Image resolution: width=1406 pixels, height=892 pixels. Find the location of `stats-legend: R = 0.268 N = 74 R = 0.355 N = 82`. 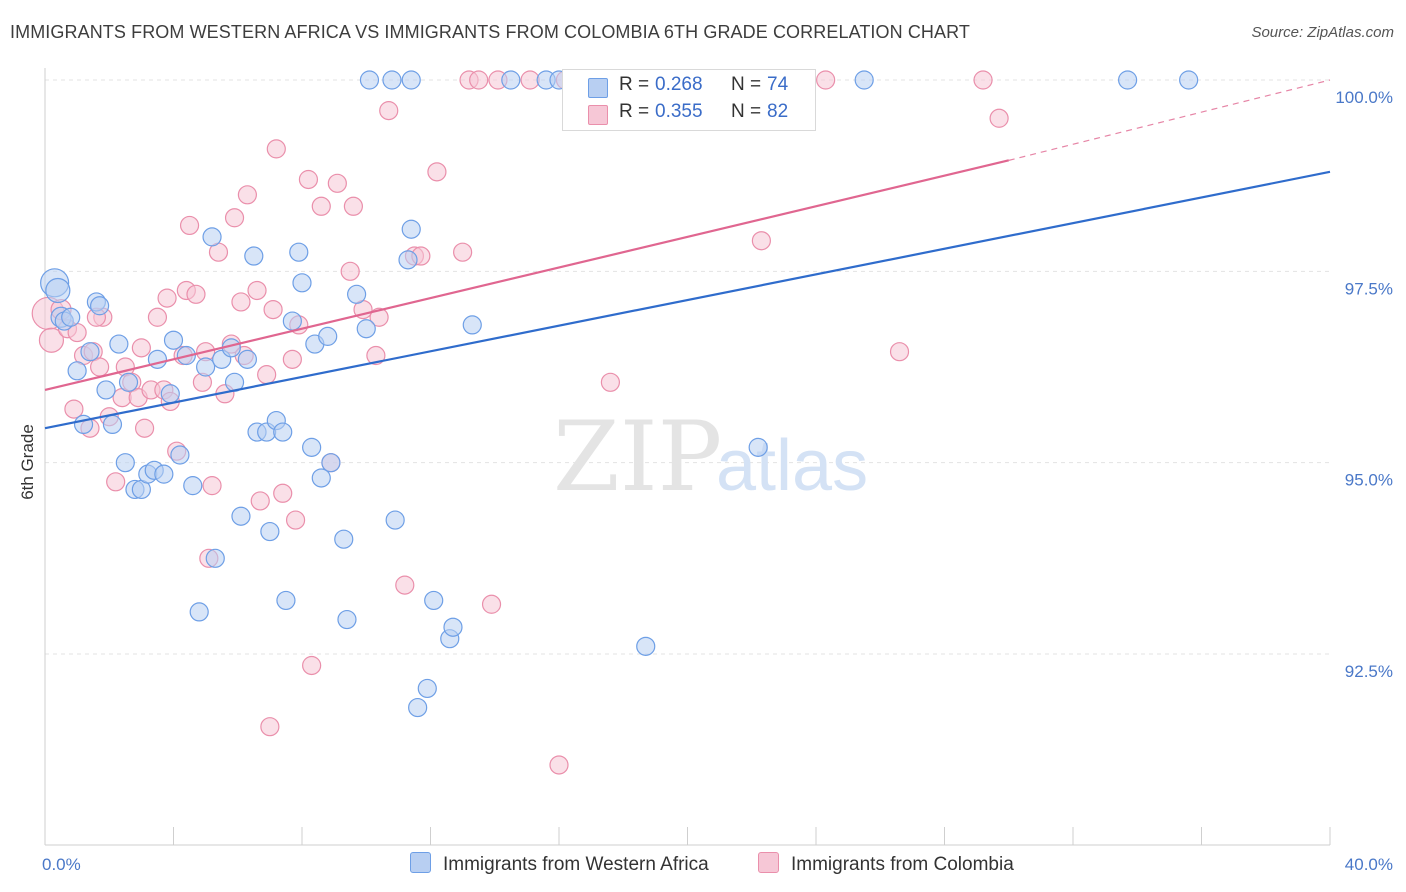

stats-legend: R = 0.268 N = 74 R = 0.355 N = 82 is located at coordinates (689, 100).